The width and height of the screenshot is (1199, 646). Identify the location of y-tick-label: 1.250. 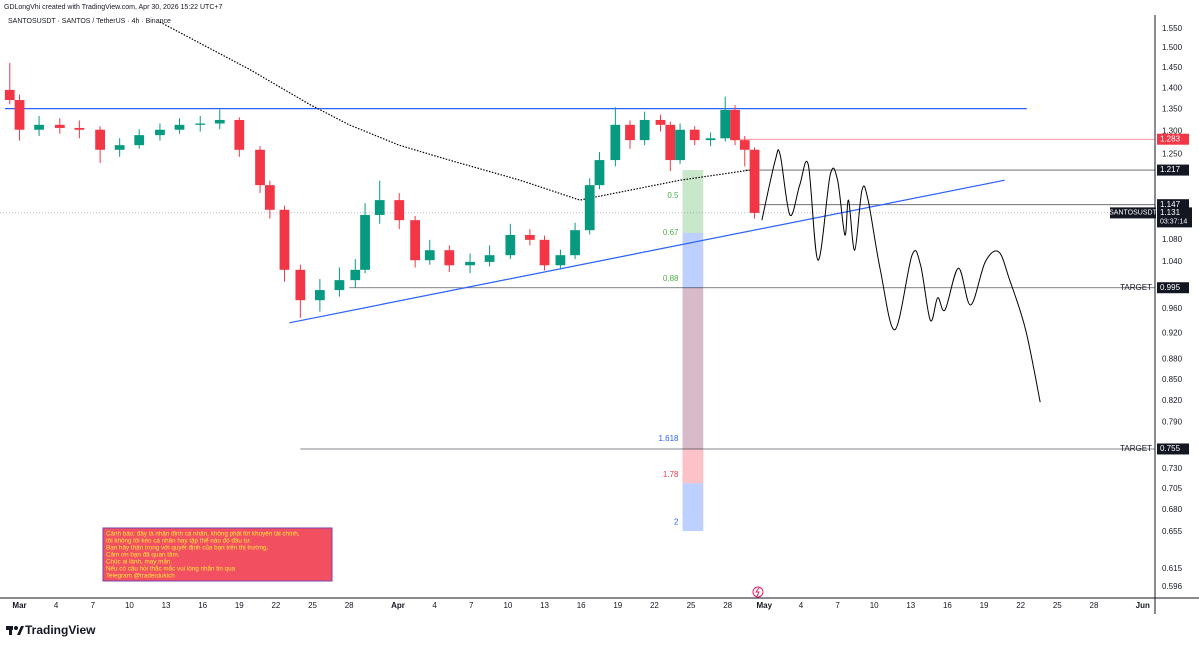
(1172, 154).